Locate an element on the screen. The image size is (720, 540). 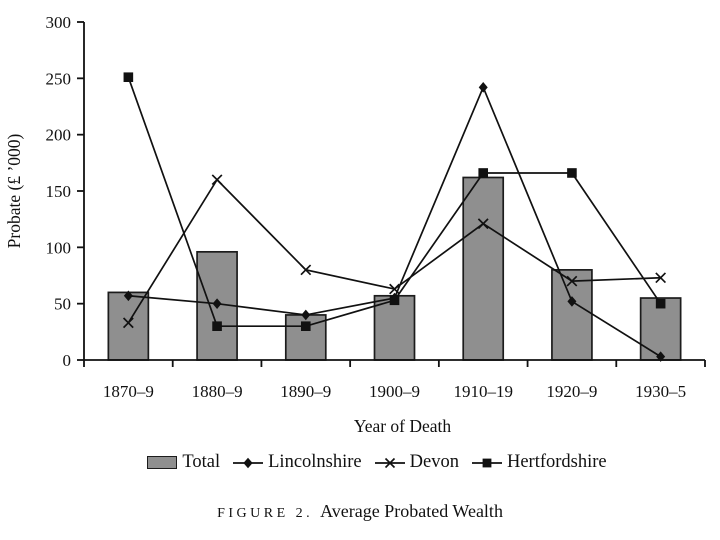
legend-item-lincolnshire: Lincolnshire is located at coordinates (297, 462).